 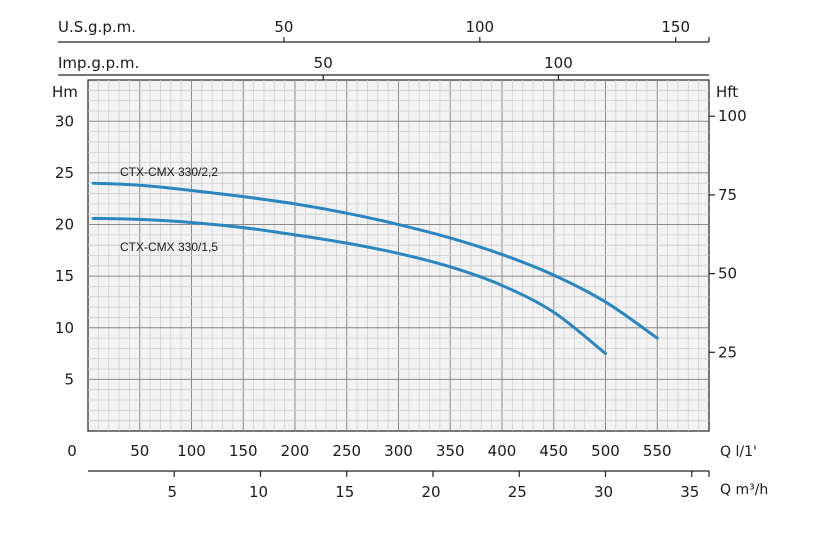 What do you see at coordinates (98, 63) in the screenshot?
I see `imp-gpm-axis-label: Imp.g.p.m.` at bounding box center [98, 63].